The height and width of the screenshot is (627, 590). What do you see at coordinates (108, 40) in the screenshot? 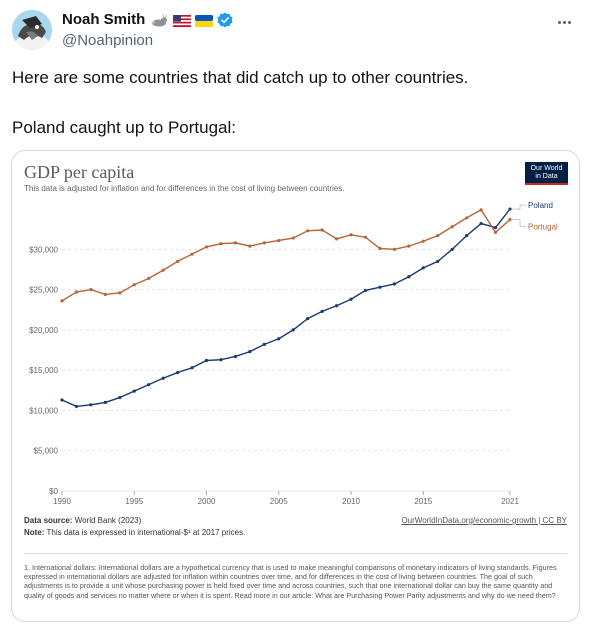
I see `author-handle: @Noahpinion` at bounding box center [108, 40].